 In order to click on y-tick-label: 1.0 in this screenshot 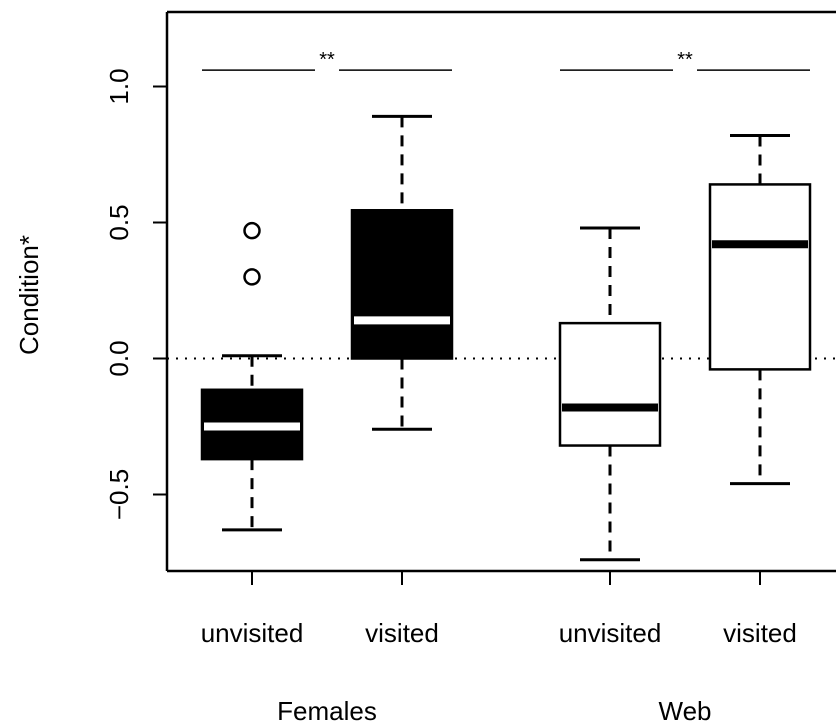, I will do `click(119, 86)`.